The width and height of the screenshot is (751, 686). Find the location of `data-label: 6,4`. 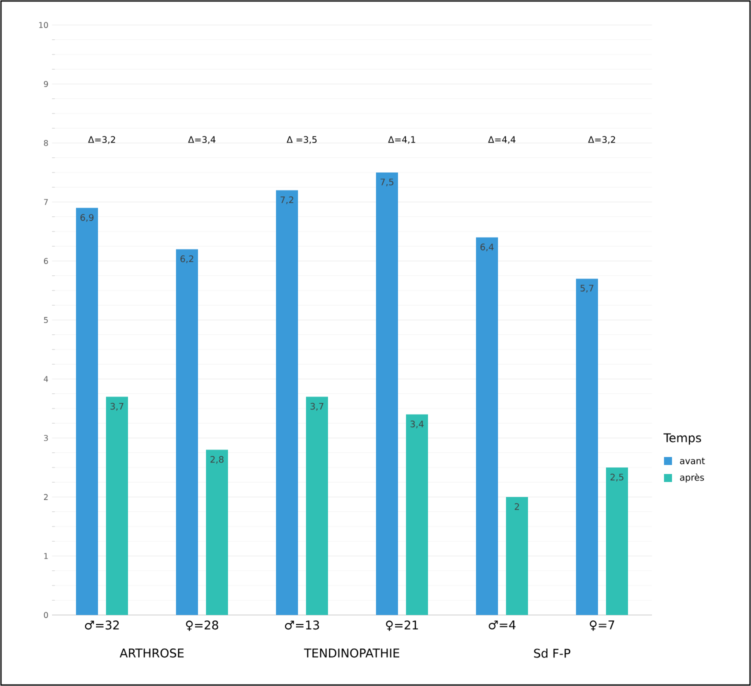

data-label: 6,4 is located at coordinates (487, 248).